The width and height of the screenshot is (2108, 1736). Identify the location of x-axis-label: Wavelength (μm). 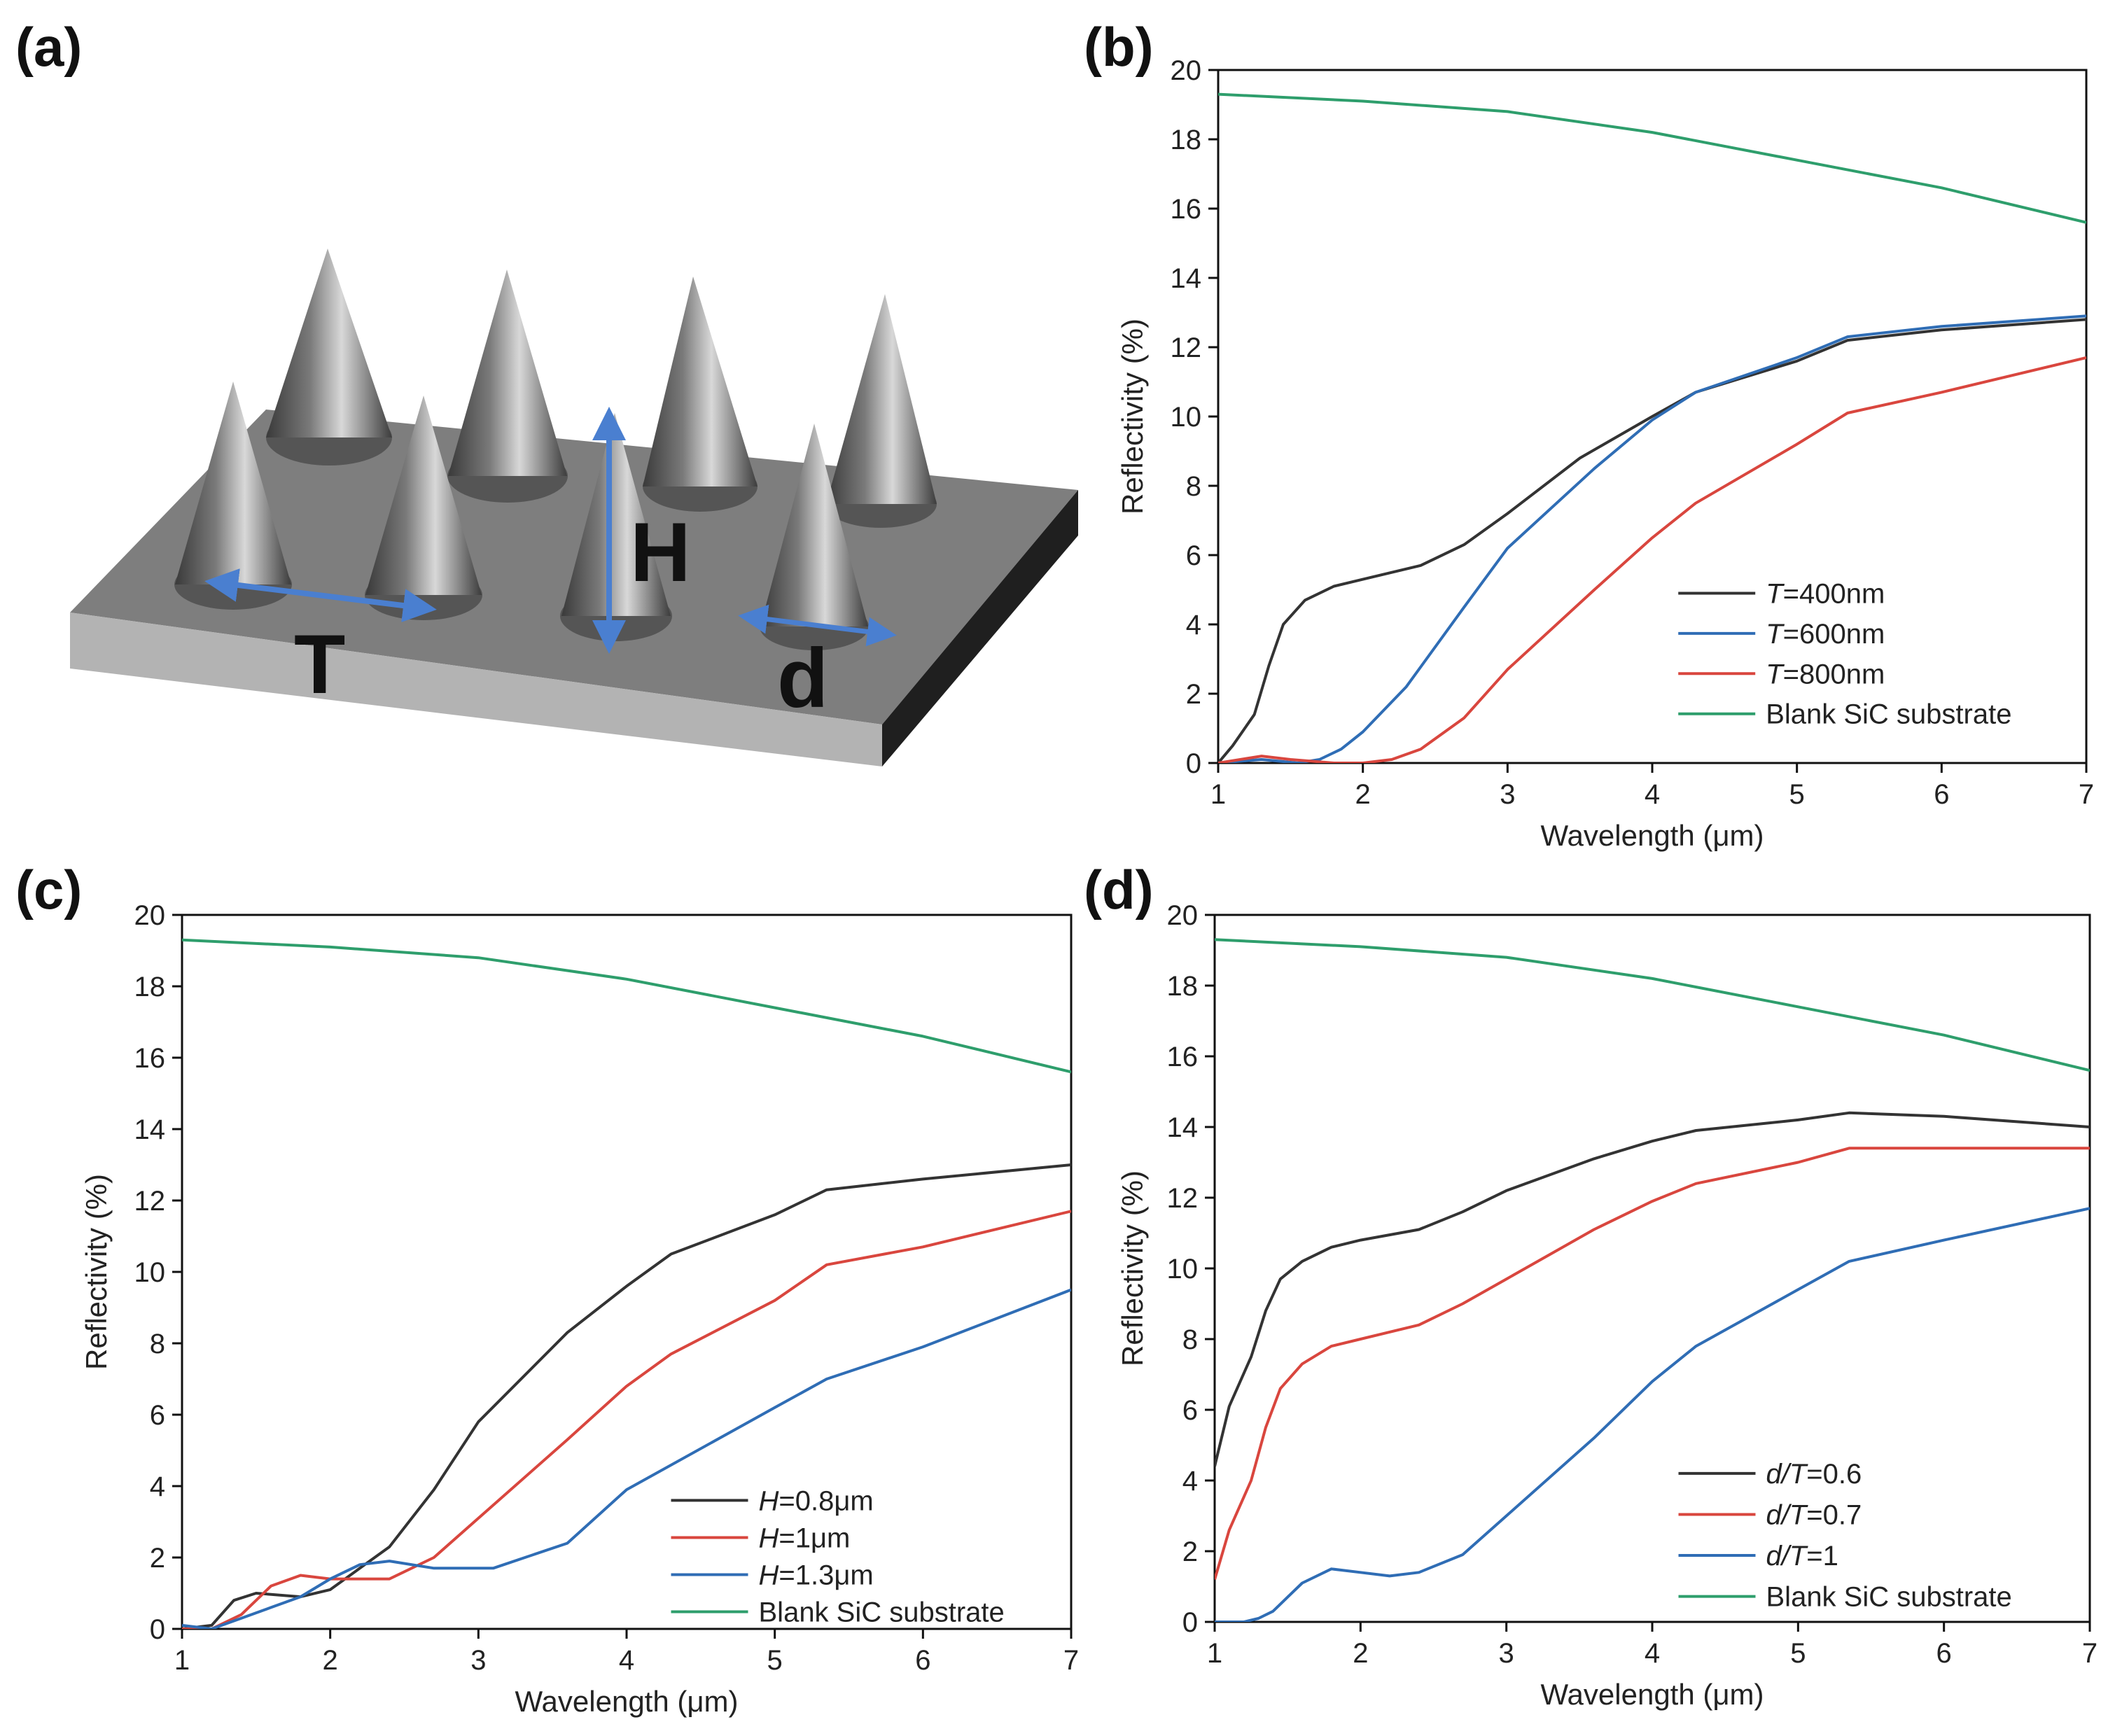
(626, 1701).